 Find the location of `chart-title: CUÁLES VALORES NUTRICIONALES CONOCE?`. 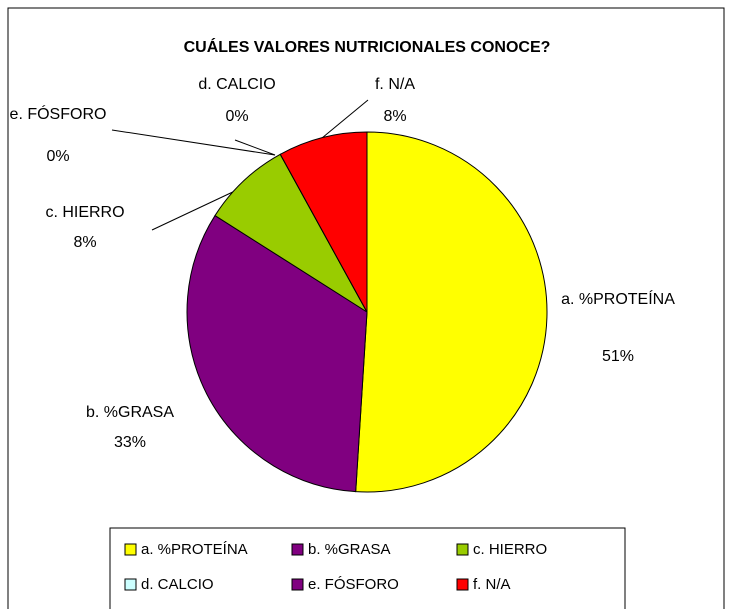

chart-title: CUÁLES VALORES NUTRICIONALES CONOCE? is located at coordinates (367, 46).